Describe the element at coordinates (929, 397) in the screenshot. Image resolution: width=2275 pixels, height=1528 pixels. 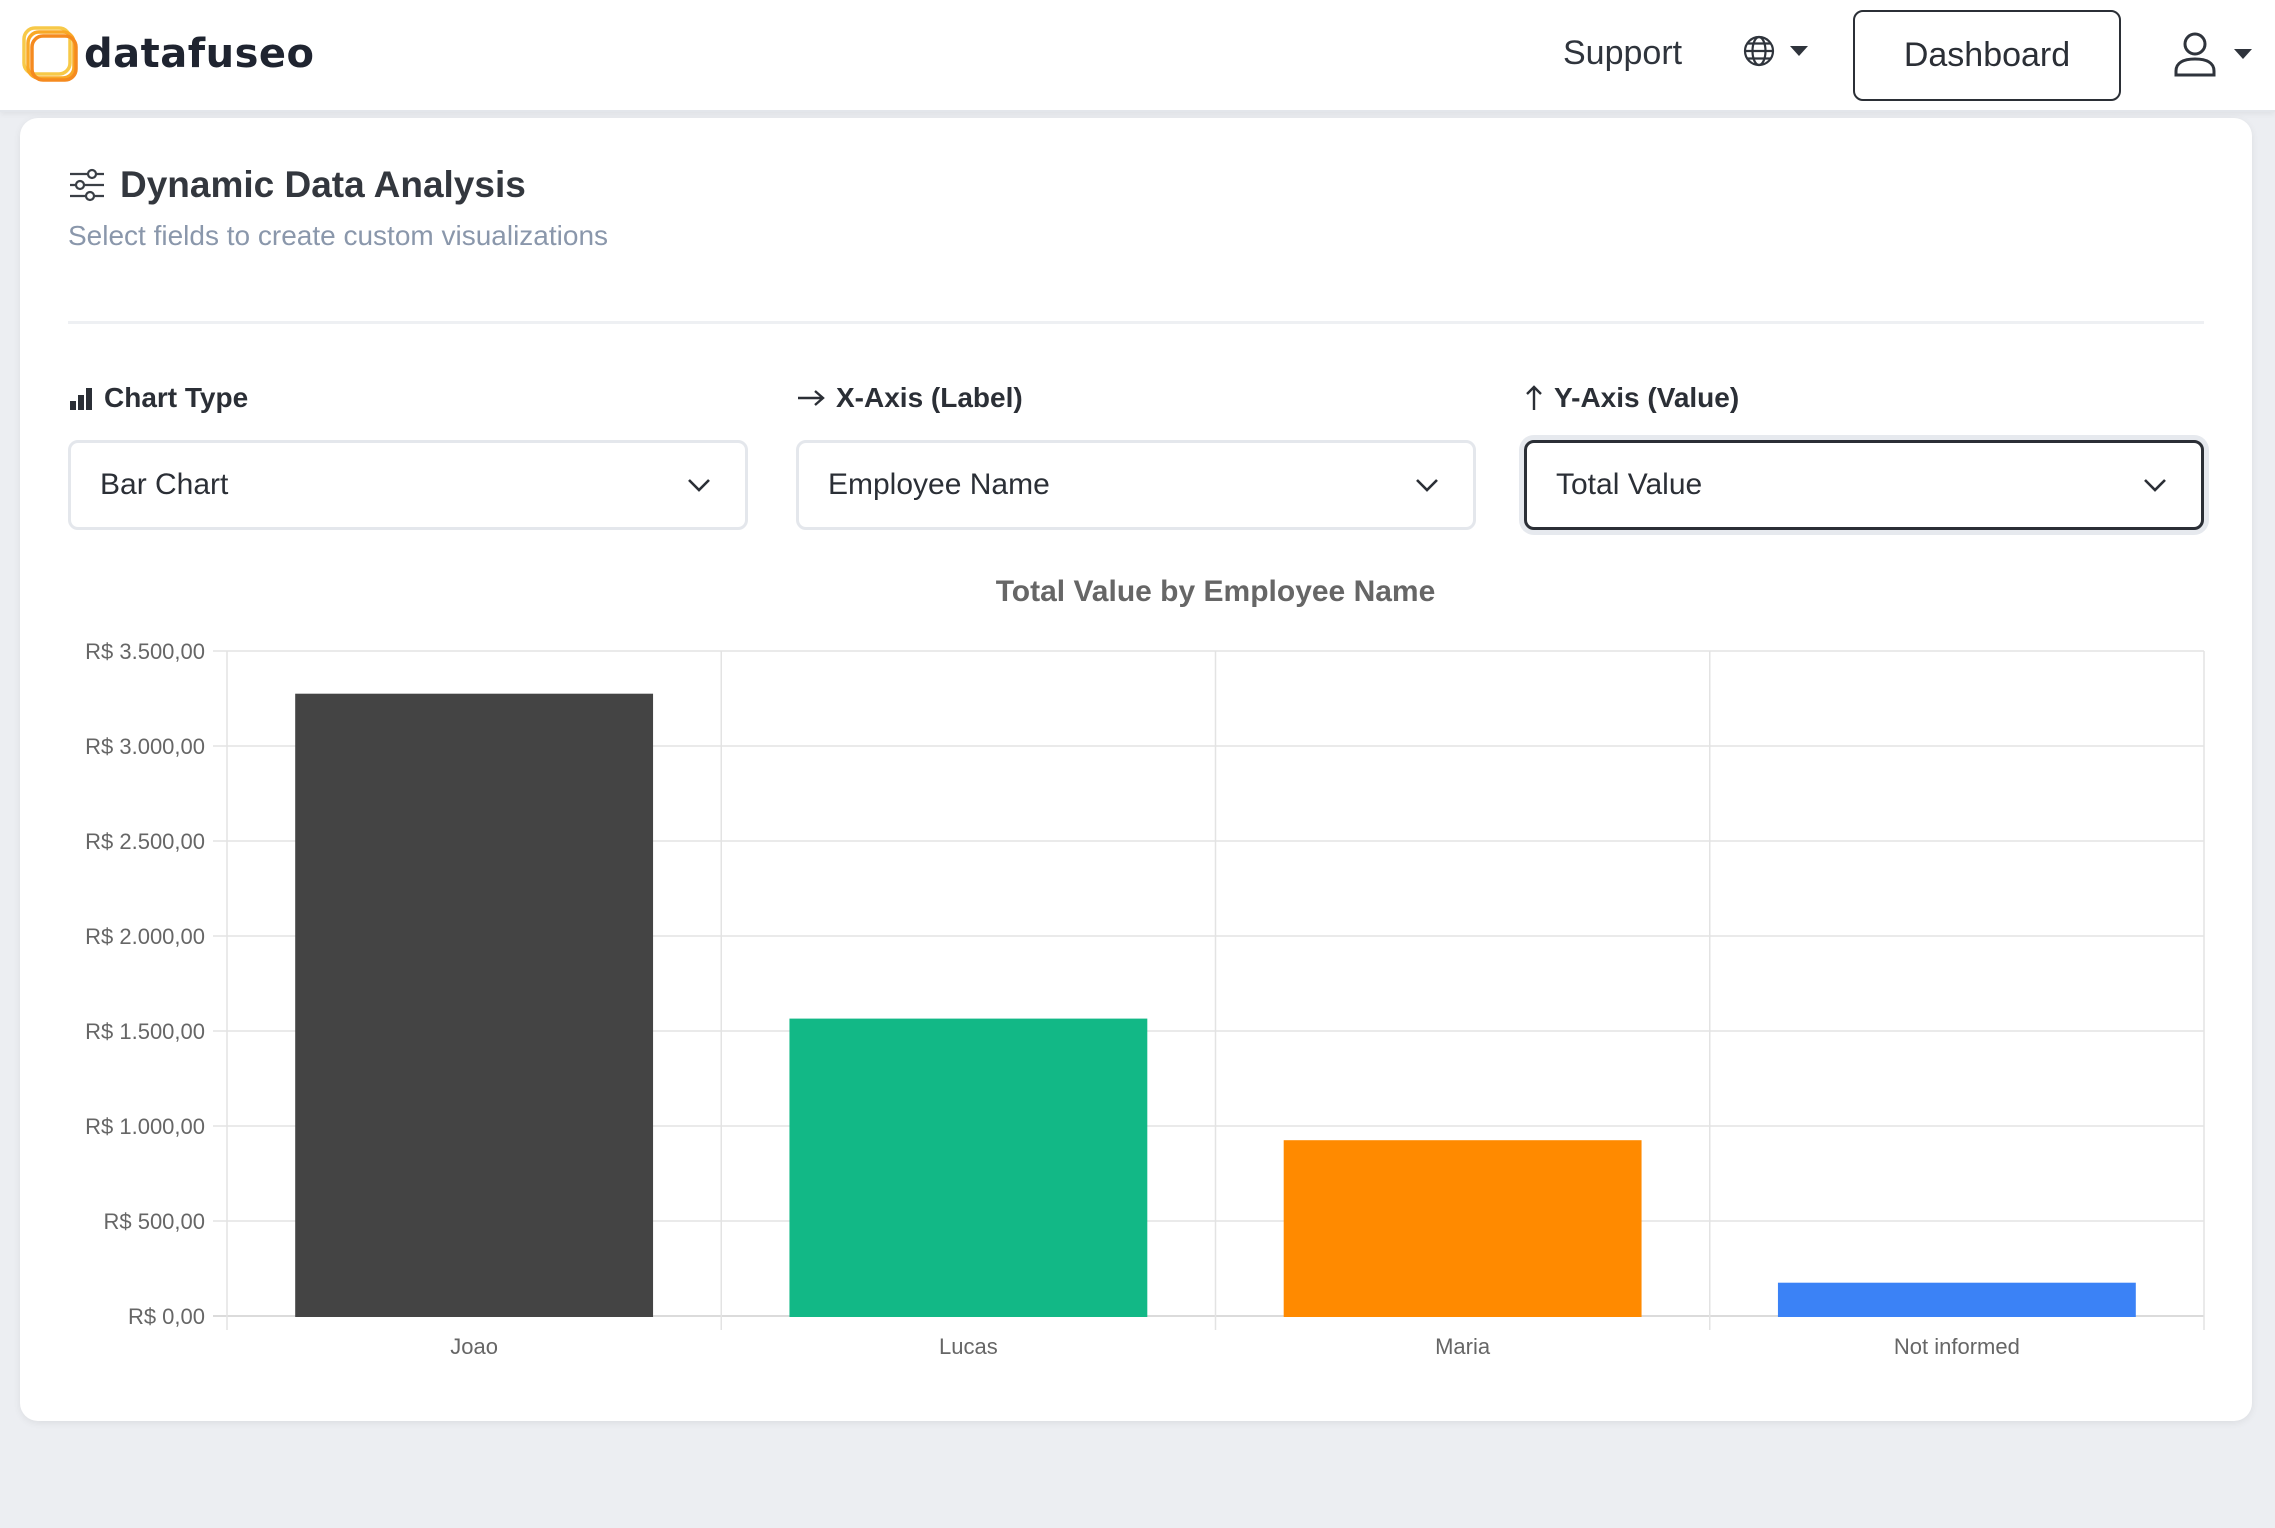
I see `x-axis-label-text: X-Axis (Label)` at that location.